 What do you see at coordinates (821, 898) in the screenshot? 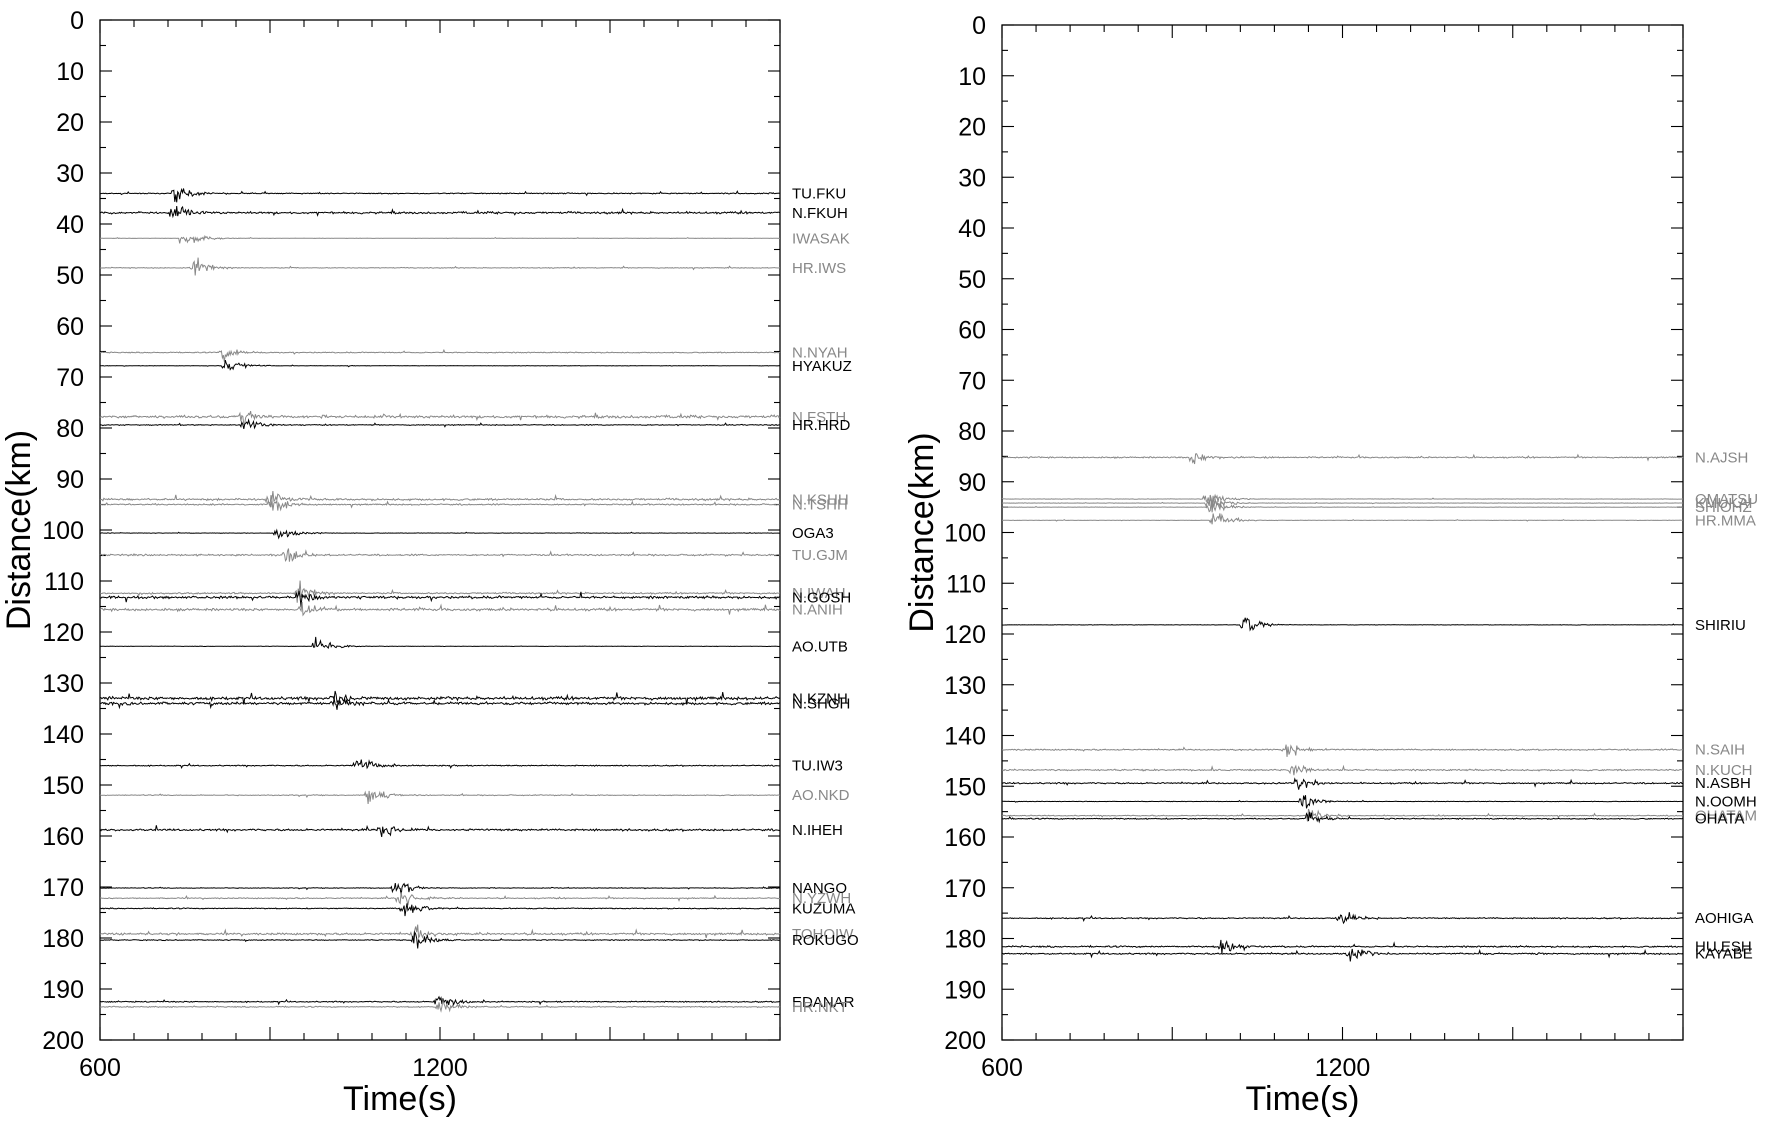
I see `station-label: N.YZWH` at bounding box center [821, 898].